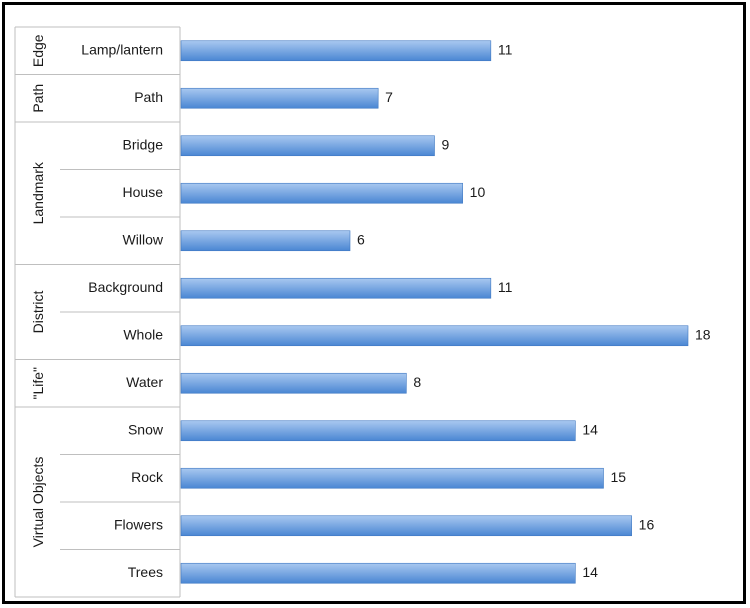 Image resolution: width=750 pixels, height=608 pixels. What do you see at coordinates (619, 477) in the screenshot?
I see `value-label-rock: 15` at bounding box center [619, 477].